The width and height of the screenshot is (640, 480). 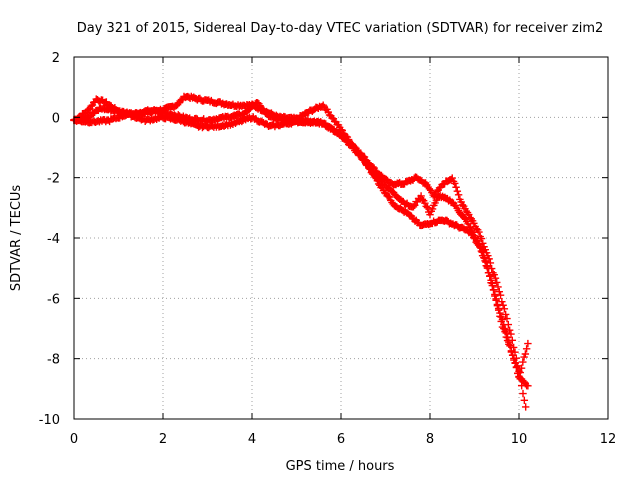 I want to click on y-tick-label: -2, so click(x=53, y=179).